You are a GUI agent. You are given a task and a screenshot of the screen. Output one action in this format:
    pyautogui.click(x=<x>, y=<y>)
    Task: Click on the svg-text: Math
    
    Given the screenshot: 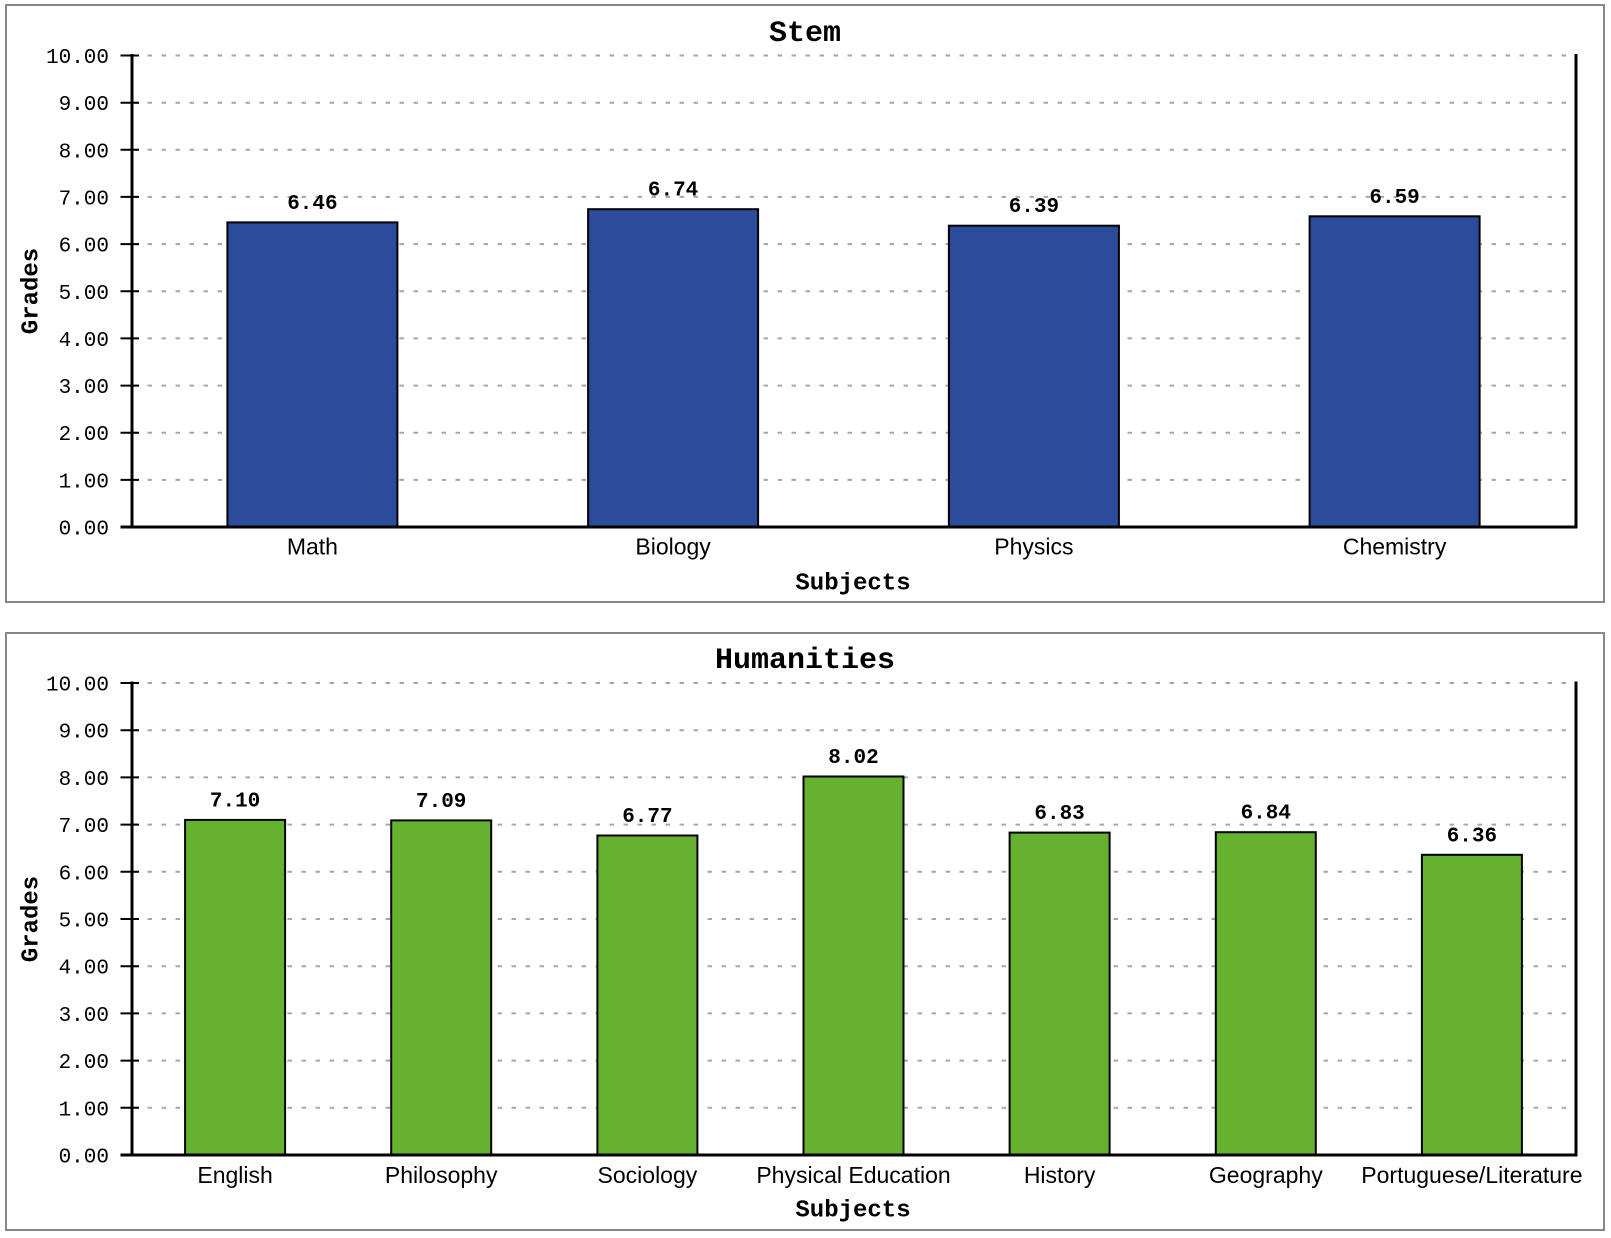 What is the action you would take?
    pyautogui.click(x=312, y=547)
    